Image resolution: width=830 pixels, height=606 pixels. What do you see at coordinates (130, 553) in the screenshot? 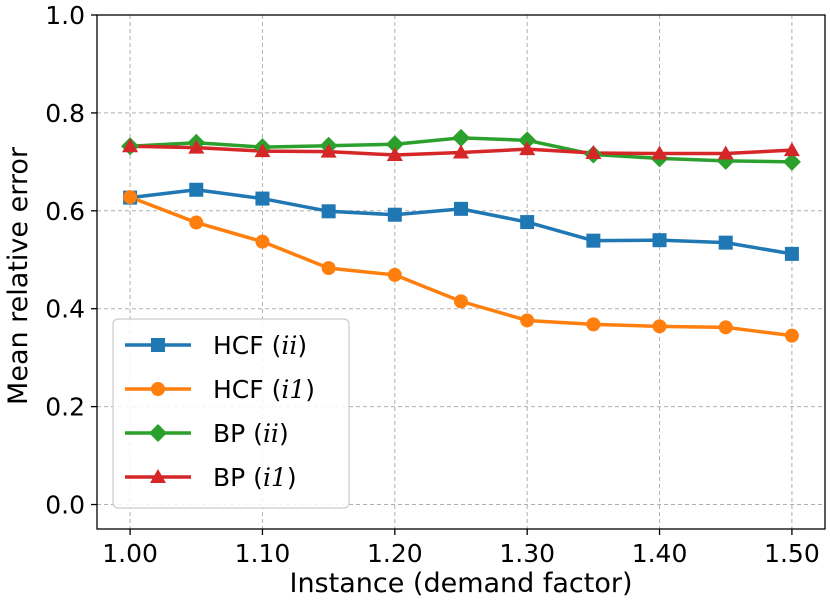
I see `x-tick-label: 1.00` at bounding box center [130, 553].